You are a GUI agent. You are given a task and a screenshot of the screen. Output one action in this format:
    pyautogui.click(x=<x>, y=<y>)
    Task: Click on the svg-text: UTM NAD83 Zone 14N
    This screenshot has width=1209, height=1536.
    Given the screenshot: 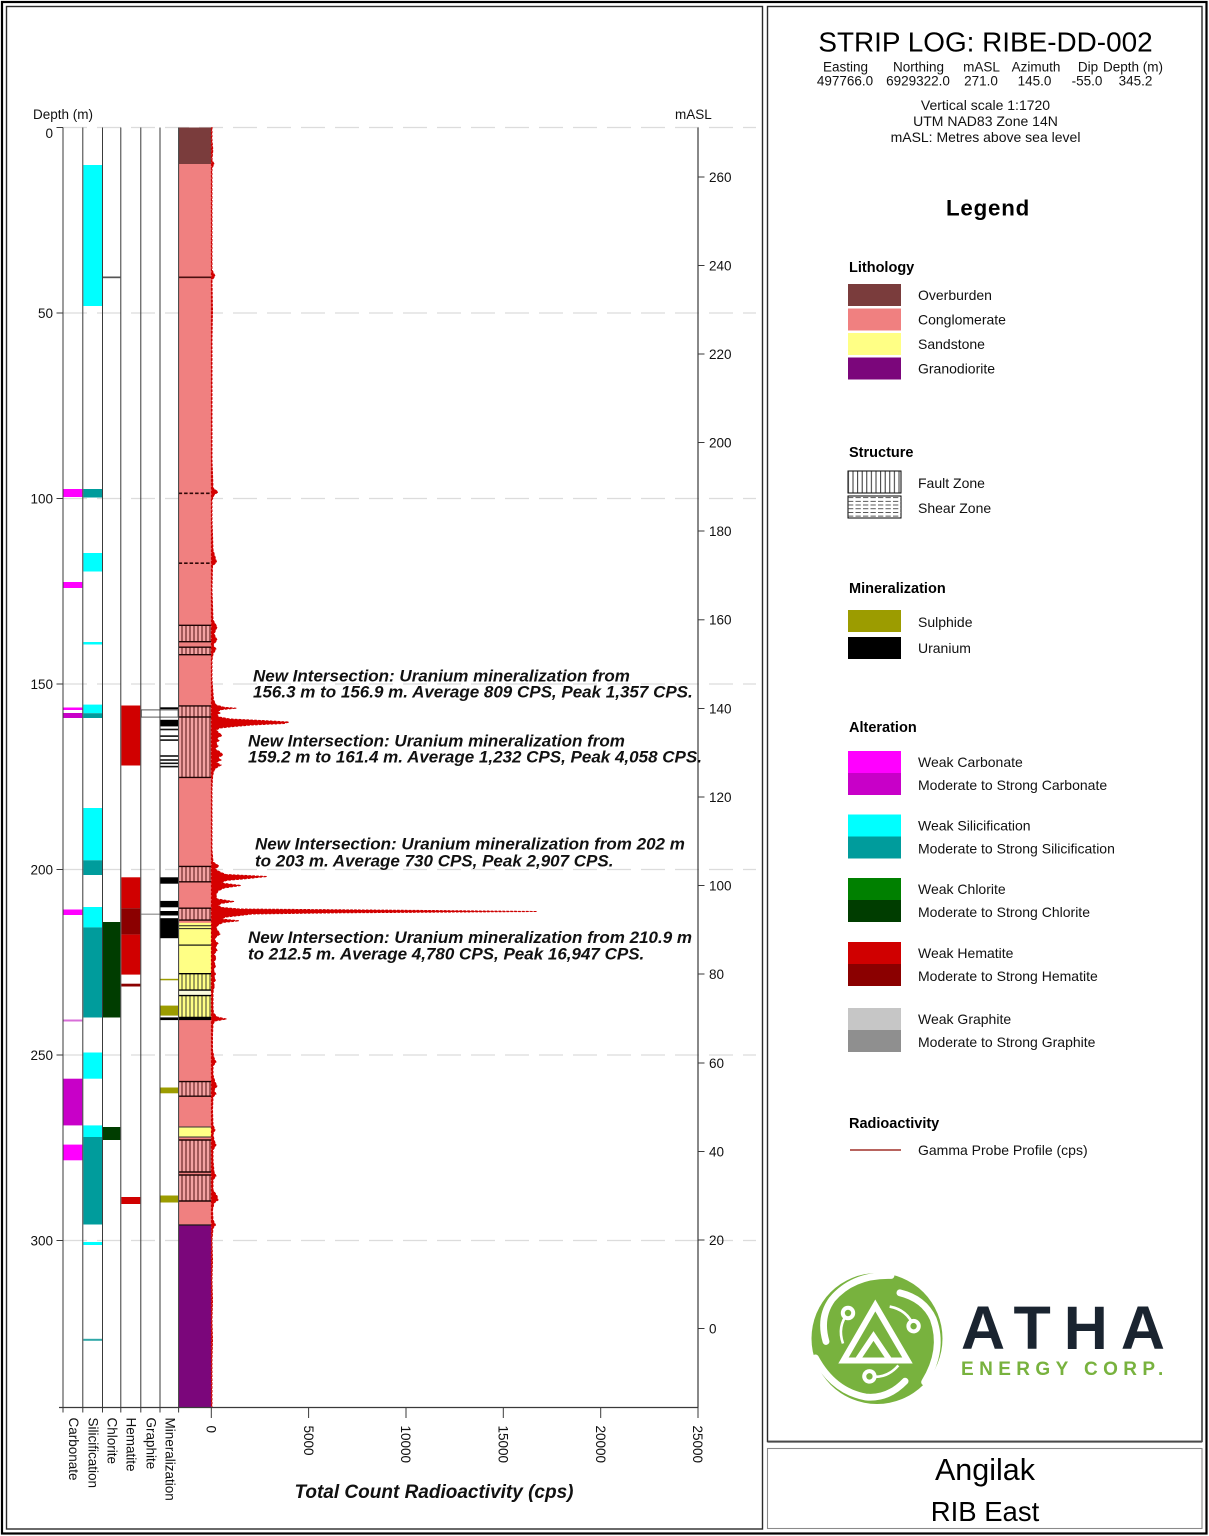 What is the action you would take?
    pyautogui.click(x=985, y=121)
    